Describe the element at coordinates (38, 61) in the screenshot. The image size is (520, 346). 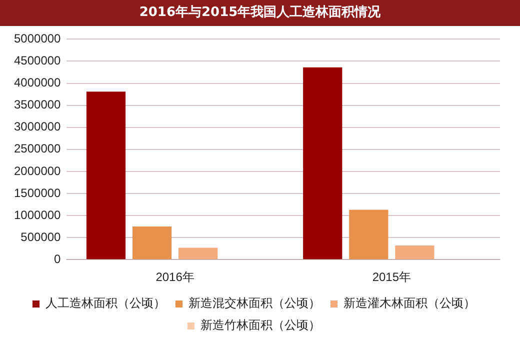
I see `y-tick-label: 4500000` at that location.